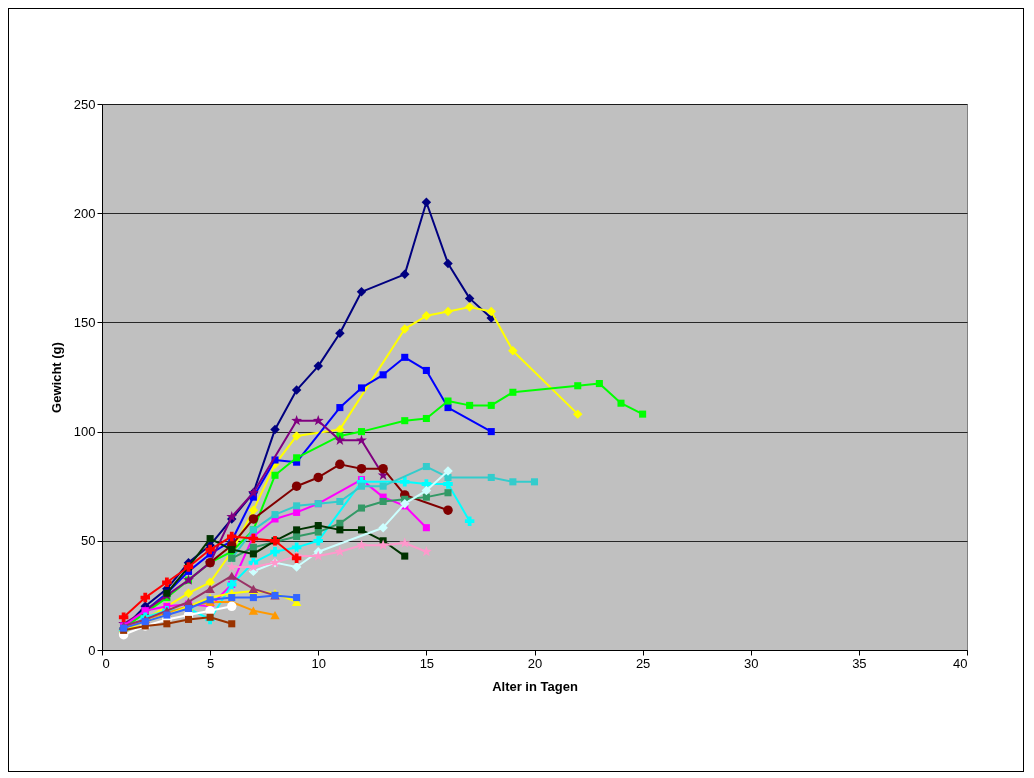  What do you see at coordinates (535, 686) in the screenshot?
I see `x-axis-title: Alter in Tagen` at bounding box center [535, 686].